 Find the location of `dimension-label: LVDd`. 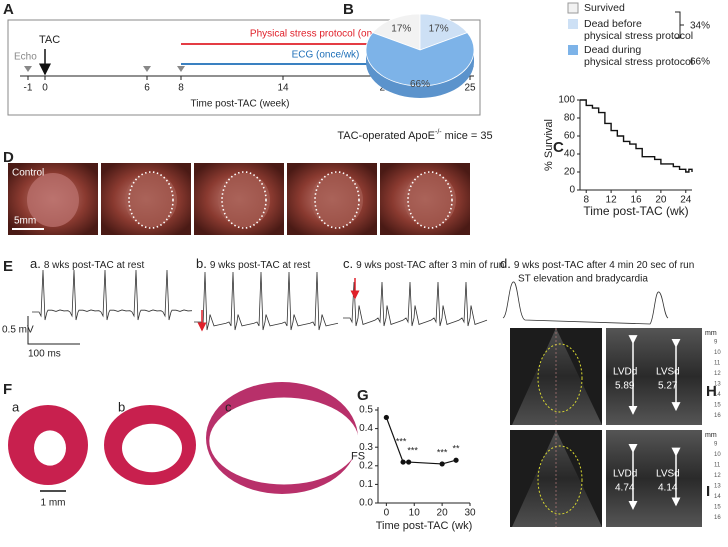

dimension-label: LVDd is located at coordinates (625, 474).